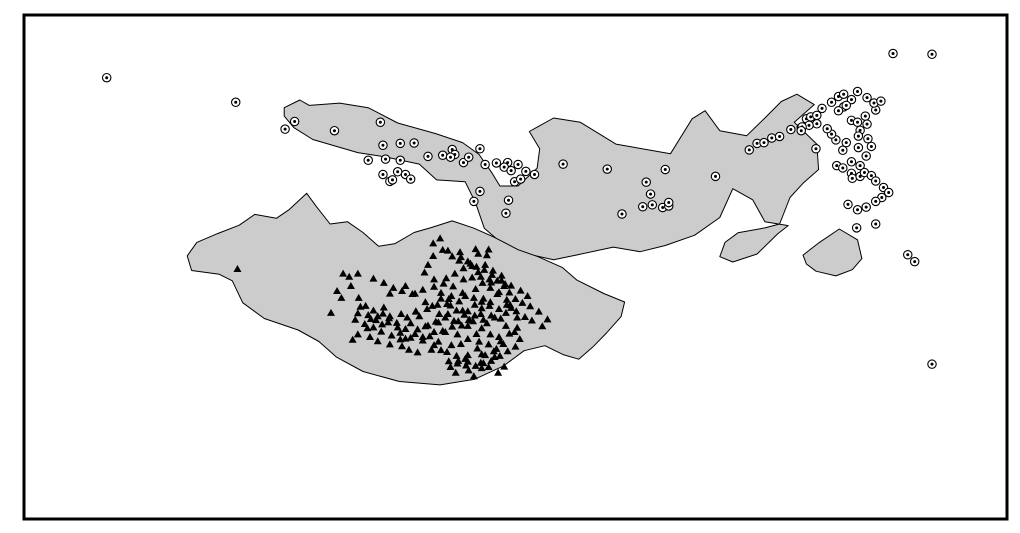 This screenshot has width=1020, height=533. I want to click on region-right-small-lobe, so click(832, 252).